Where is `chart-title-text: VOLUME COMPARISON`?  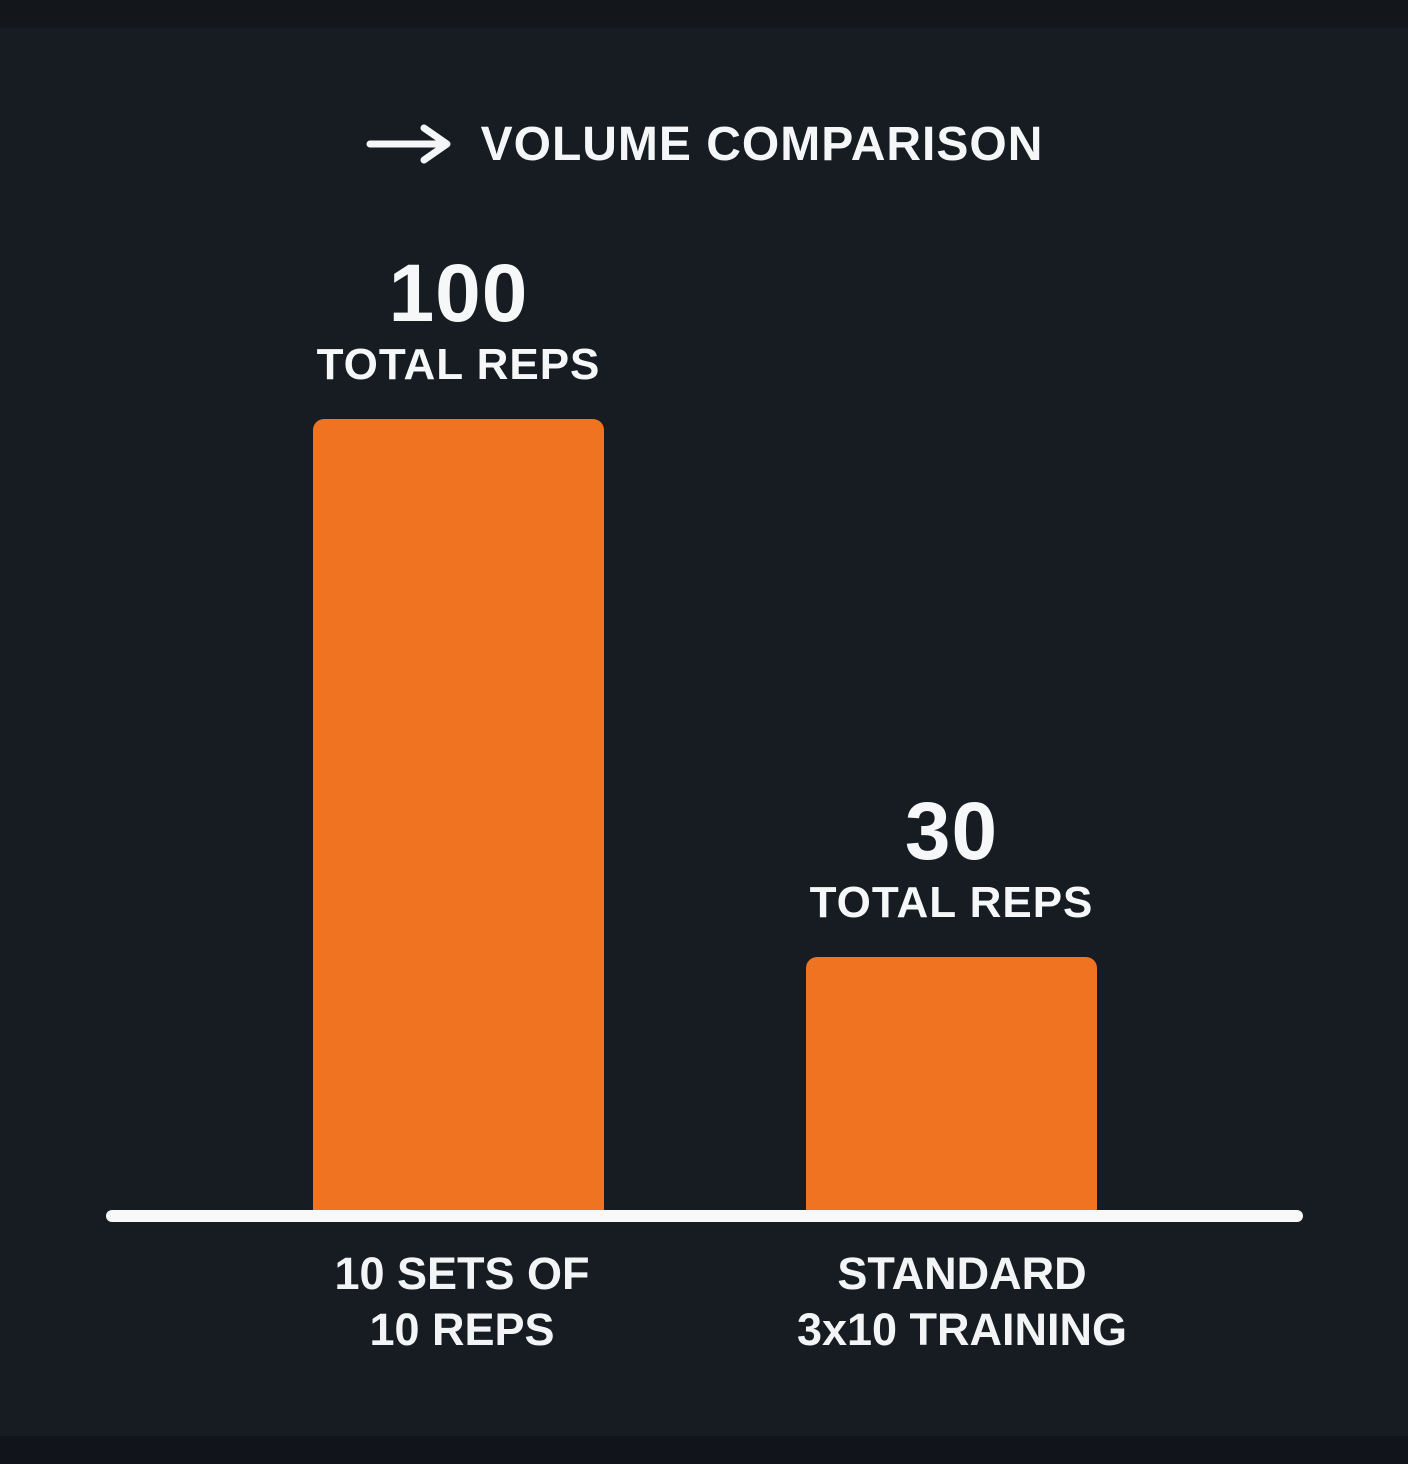
chart-title-text: VOLUME COMPARISON is located at coordinates (762, 144).